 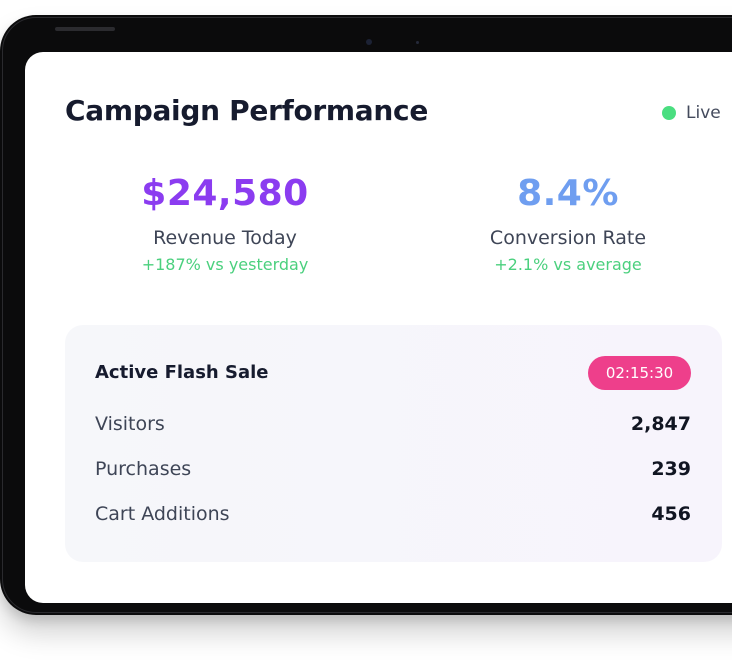 I want to click on stat-value: 2,847, so click(x=660, y=424).